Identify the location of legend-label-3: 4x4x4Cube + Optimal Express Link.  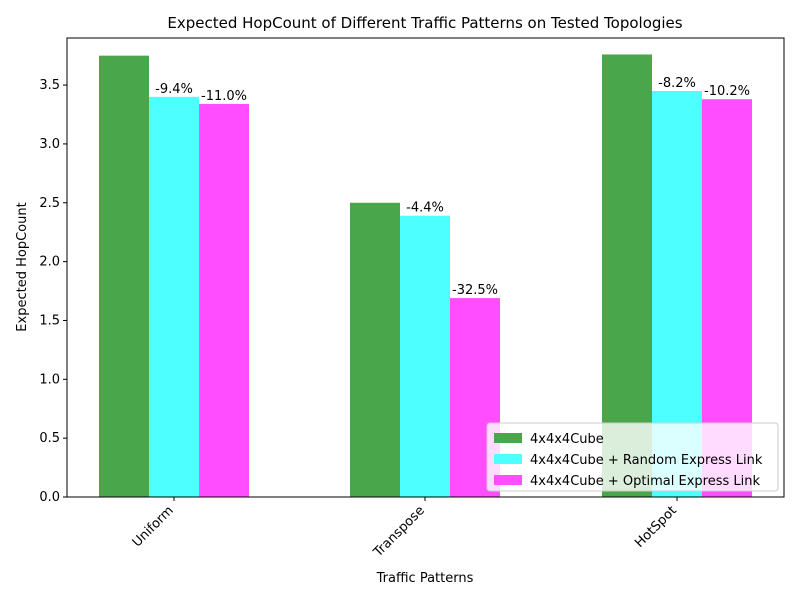
(645, 481).